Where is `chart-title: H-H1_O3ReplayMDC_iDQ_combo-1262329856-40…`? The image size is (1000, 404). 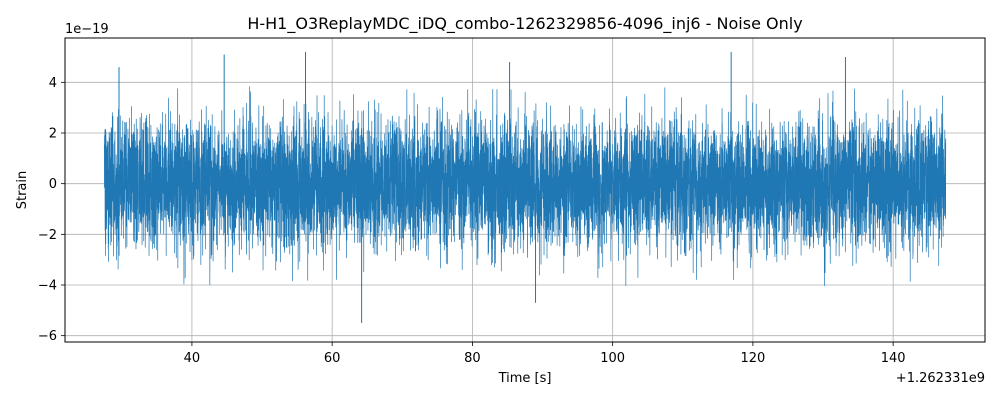
chart-title: H-H1_O3ReplayMDC_iDQ_combo-1262329856-40… is located at coordinates (524, 24).